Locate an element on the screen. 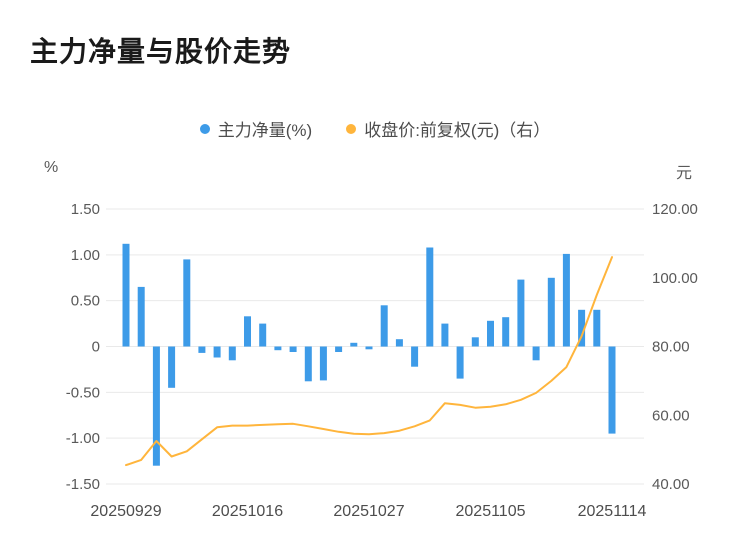 This screenshot has height=558, width=750. right-axis-tick-label: 60.00 is located at coordinates (671, 415).